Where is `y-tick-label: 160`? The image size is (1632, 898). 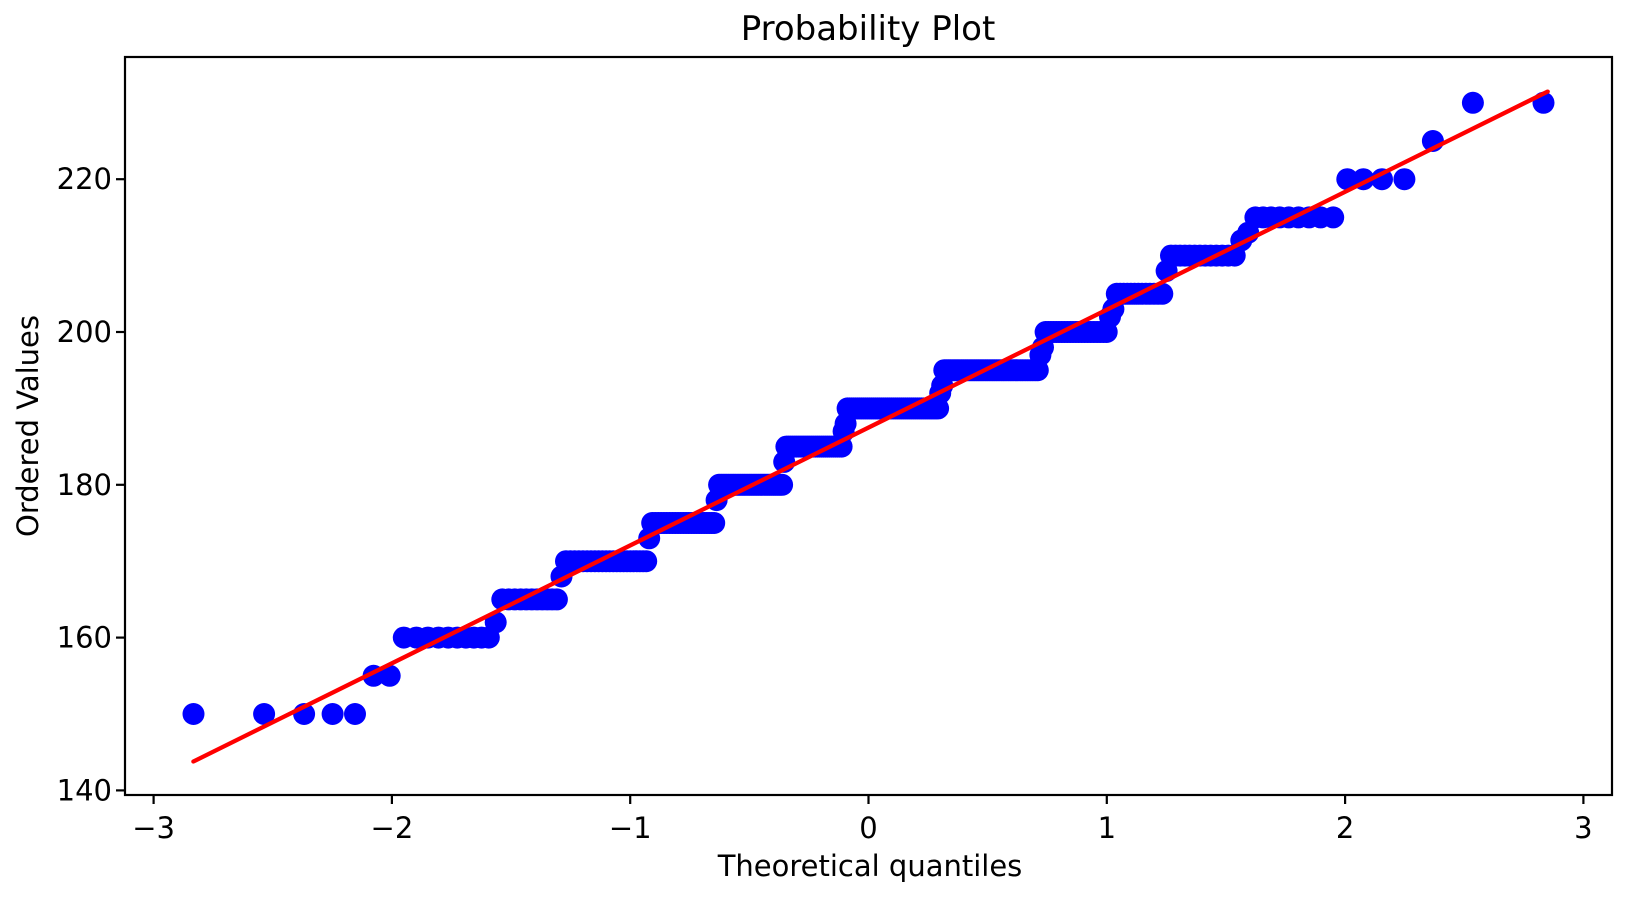
y-tick-label: 160 is located at coordinates (84, 638).